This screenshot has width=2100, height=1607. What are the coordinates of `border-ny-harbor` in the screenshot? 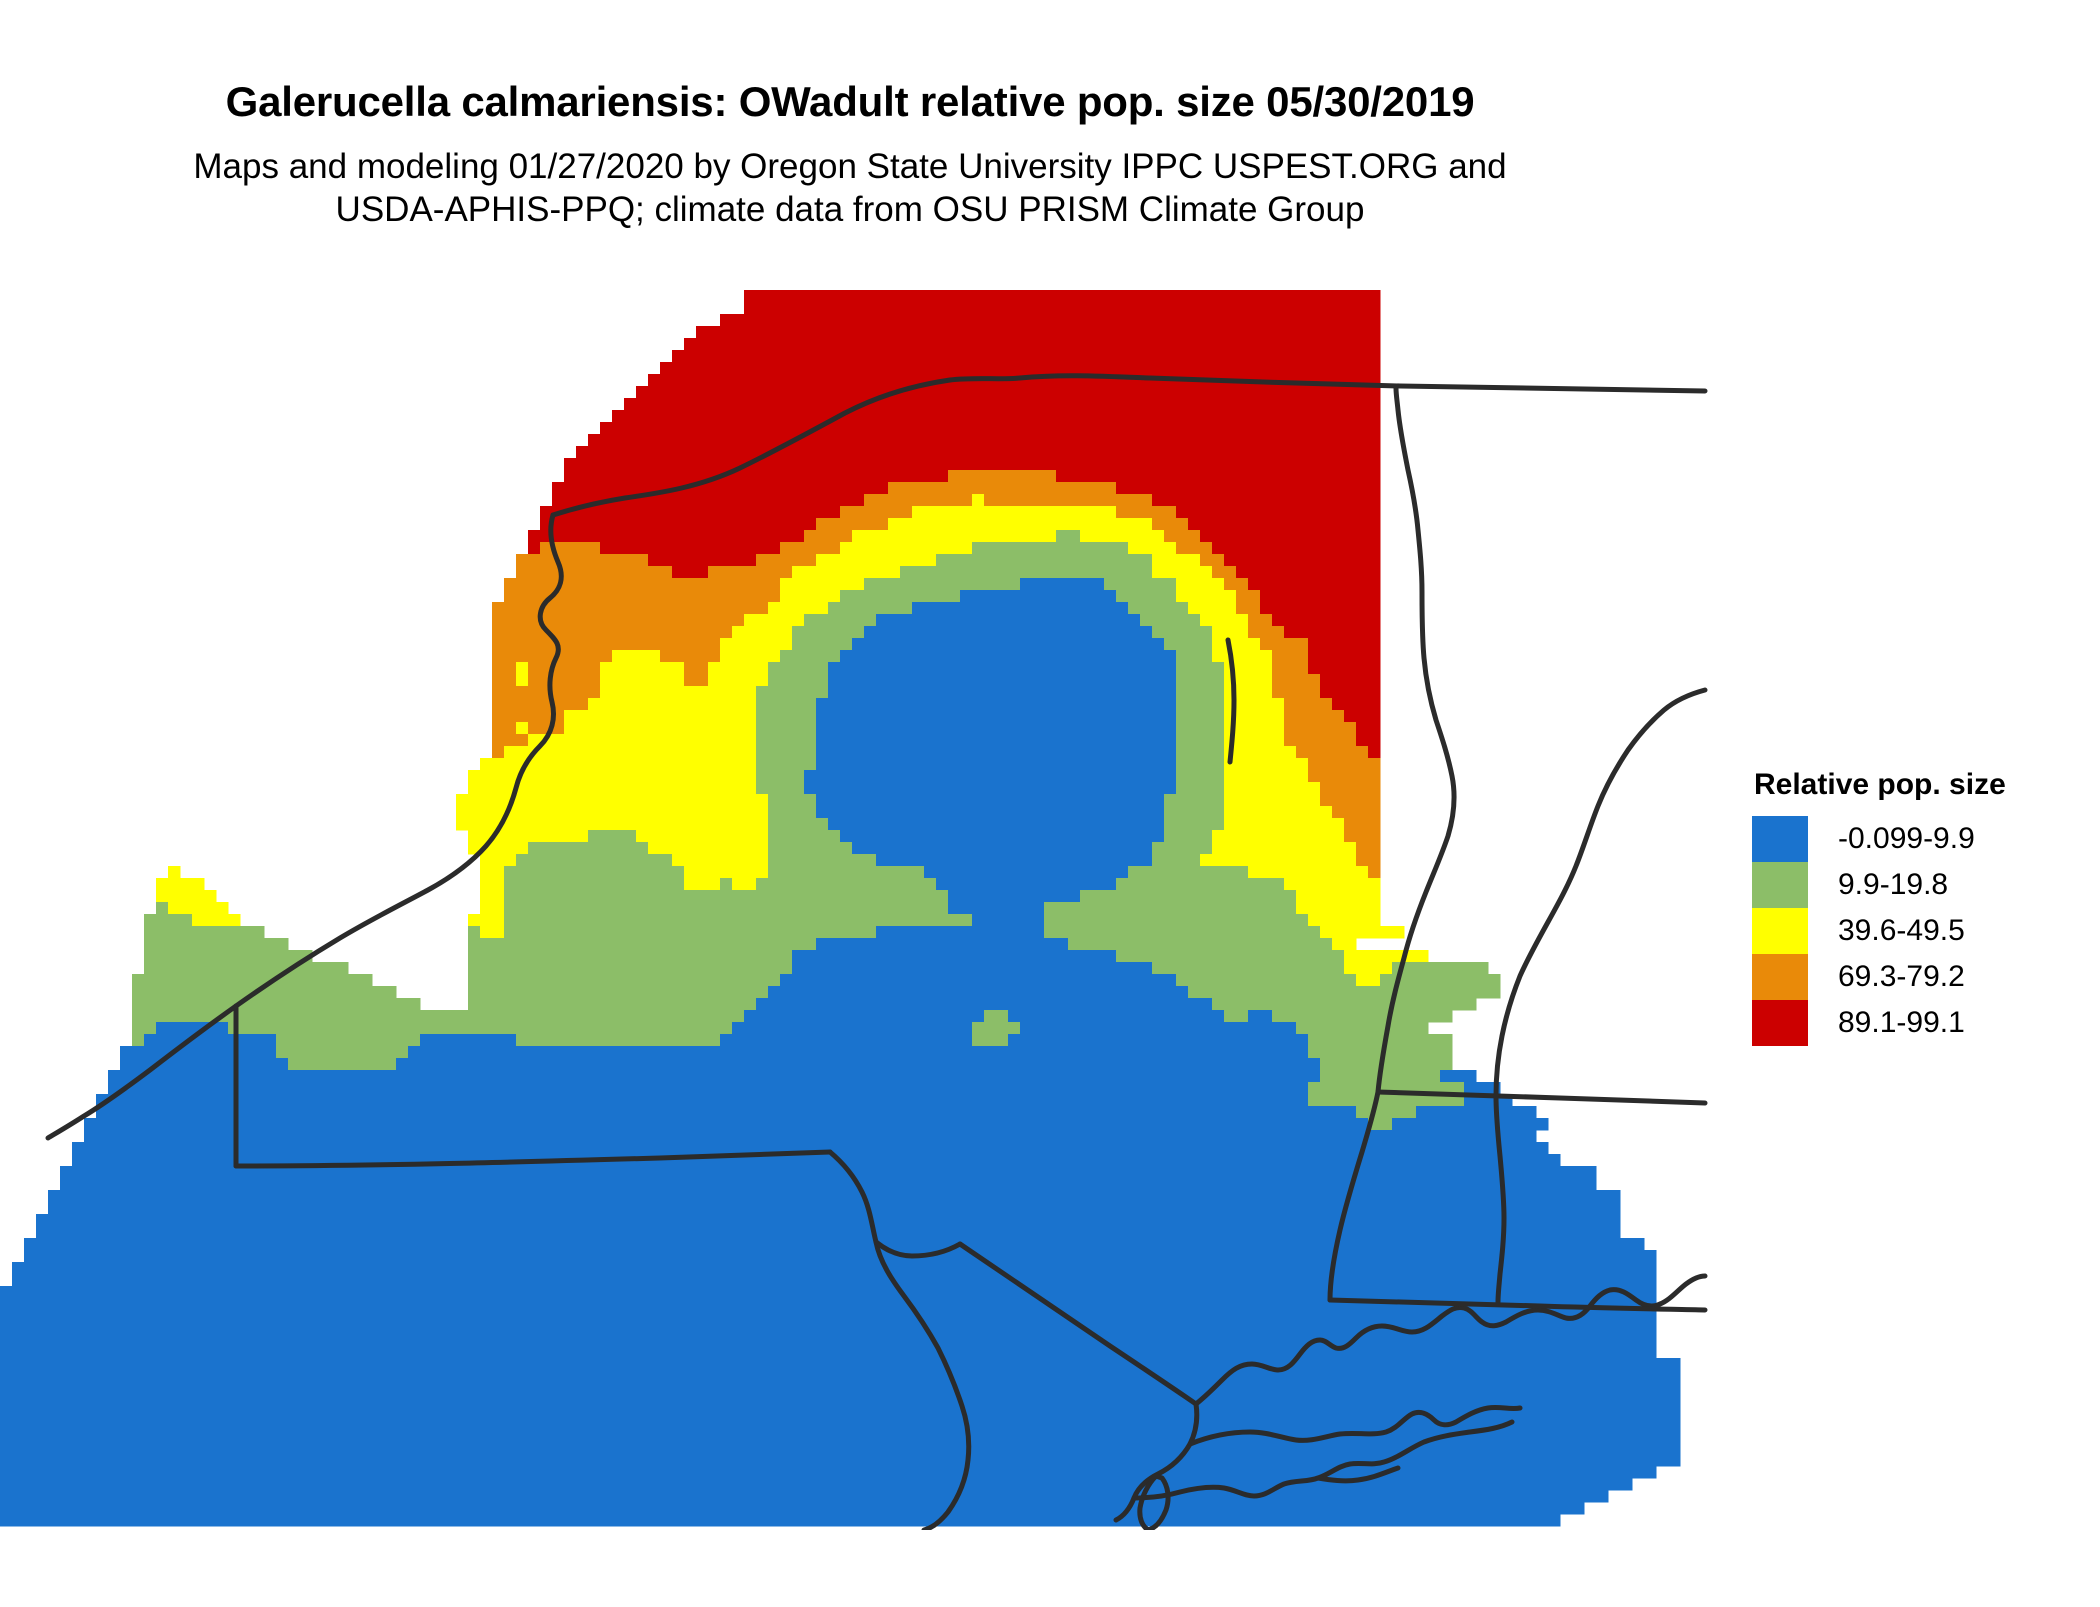 It's located at (1156, 1462).